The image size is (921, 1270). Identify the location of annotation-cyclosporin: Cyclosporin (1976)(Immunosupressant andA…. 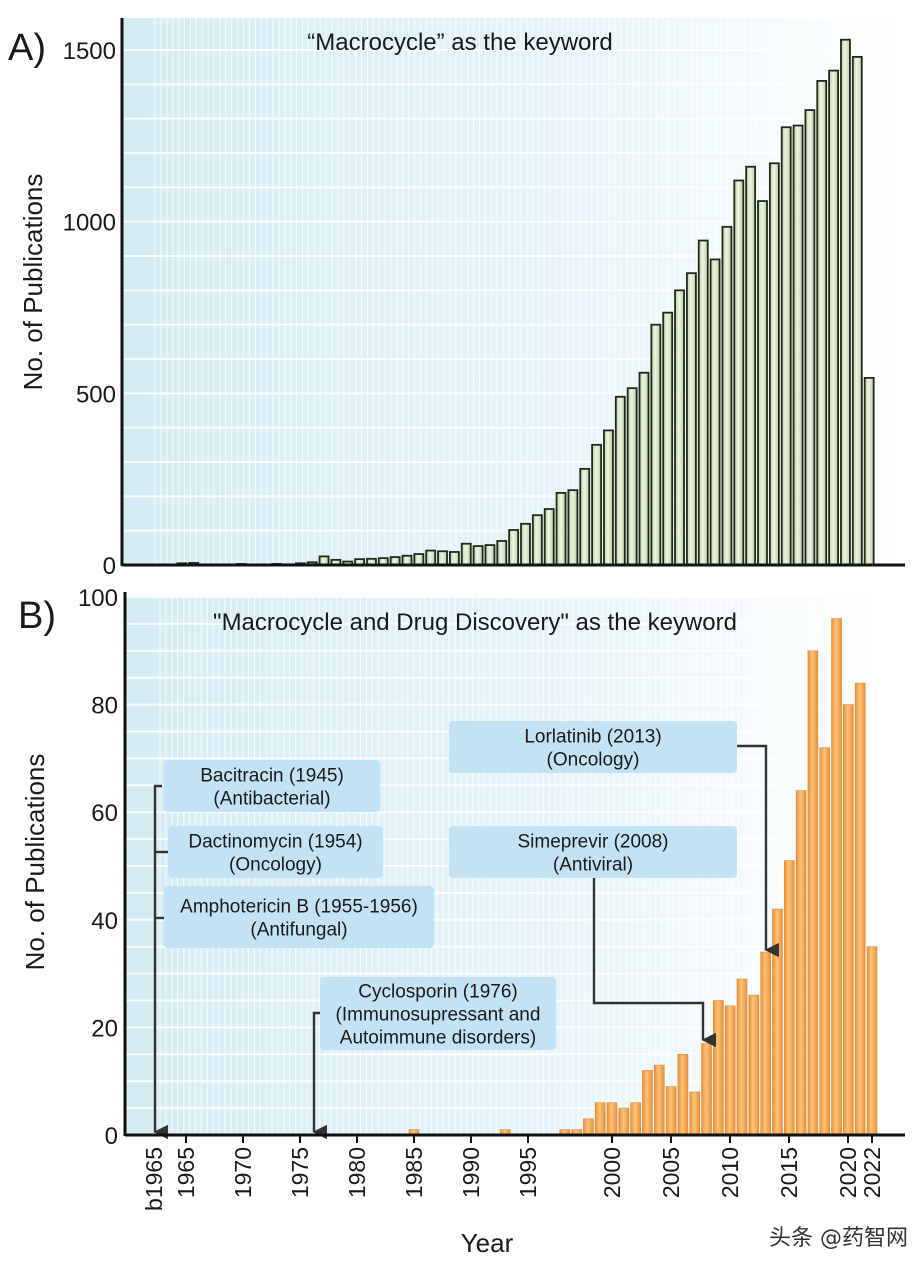
(438, 1013).